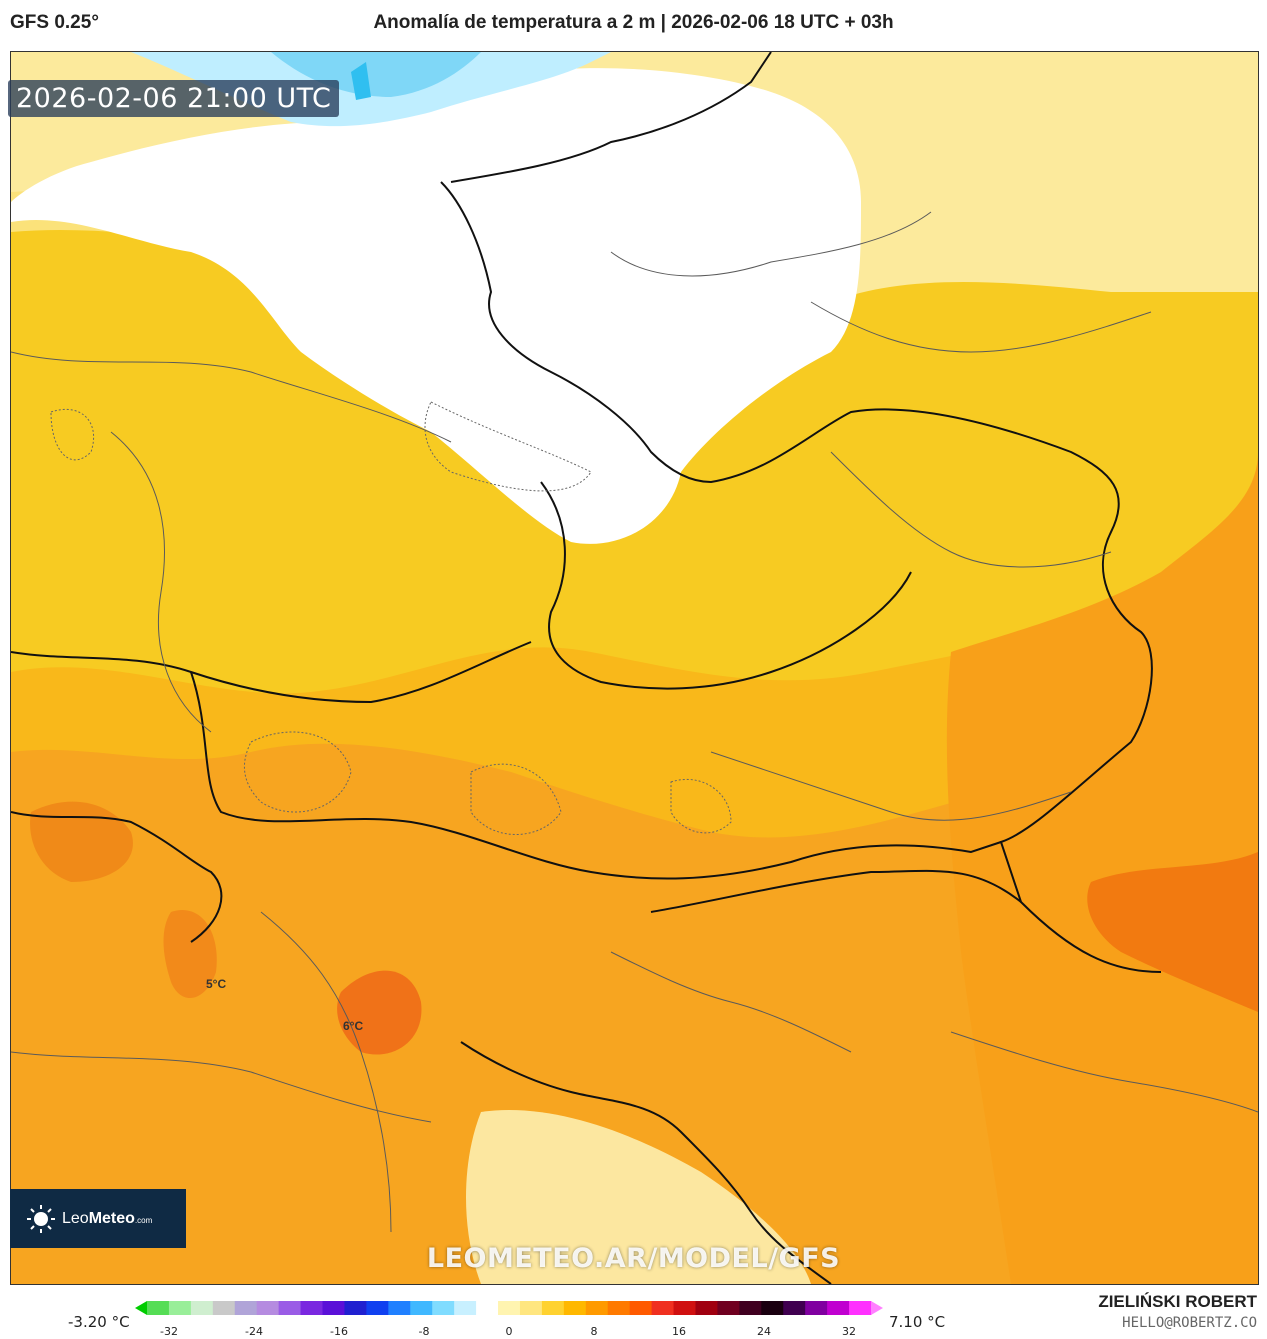 The height and width of the screenshot is (1339, 1267). What do you see at coordinates (424, 1331) in the screenshot?
I see `colorbar-tick-label: -8` at bounding box center [424, 1331].